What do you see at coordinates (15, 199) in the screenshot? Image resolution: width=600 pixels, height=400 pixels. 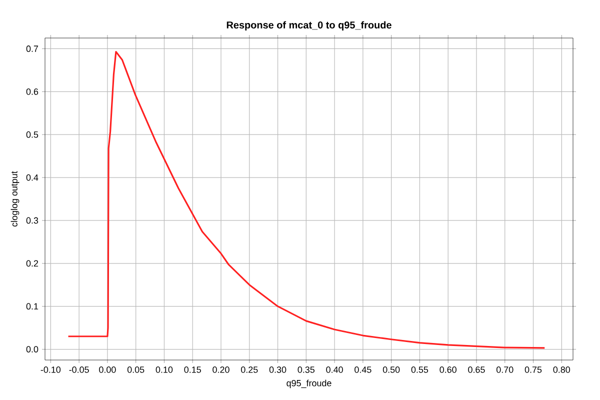 I see `y-axis-title: cloglog output` at bounding box center [15, 199].